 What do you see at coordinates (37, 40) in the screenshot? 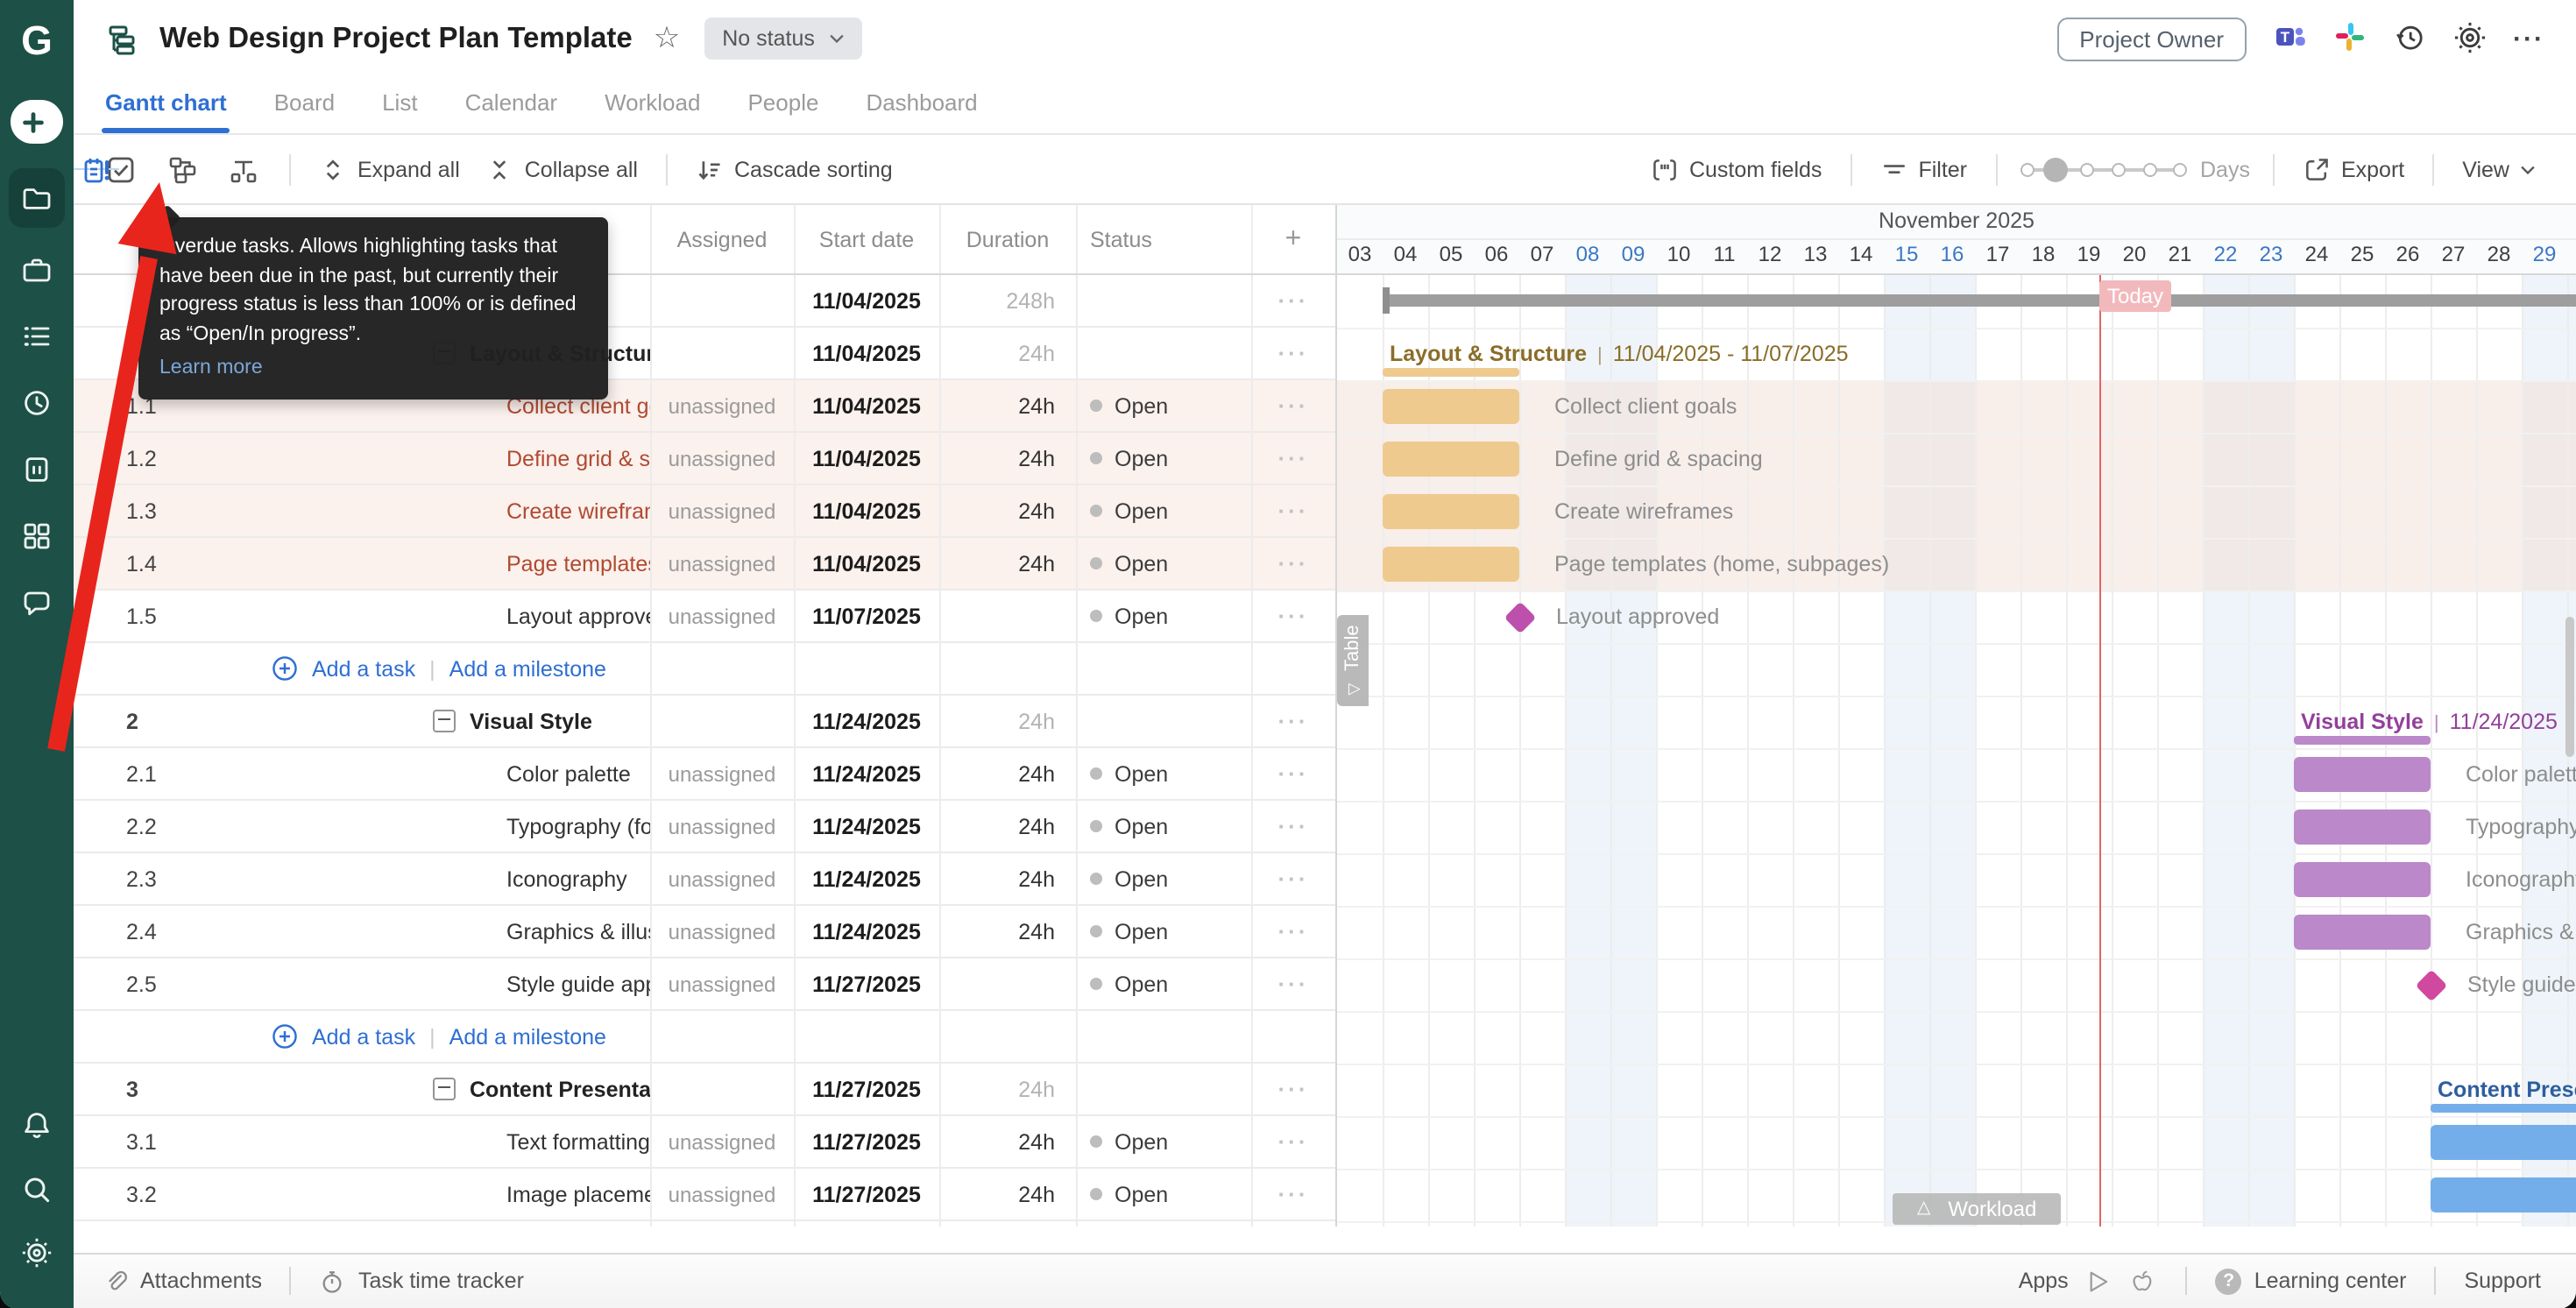
I see `app-logo: G` at bounding box center [37, 40].